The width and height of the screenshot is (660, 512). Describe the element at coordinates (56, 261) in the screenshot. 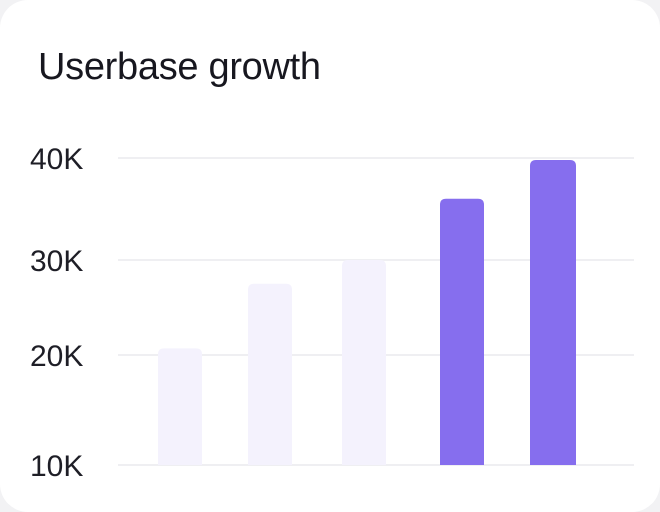

I see `y-tick-label: 30K` at that location.